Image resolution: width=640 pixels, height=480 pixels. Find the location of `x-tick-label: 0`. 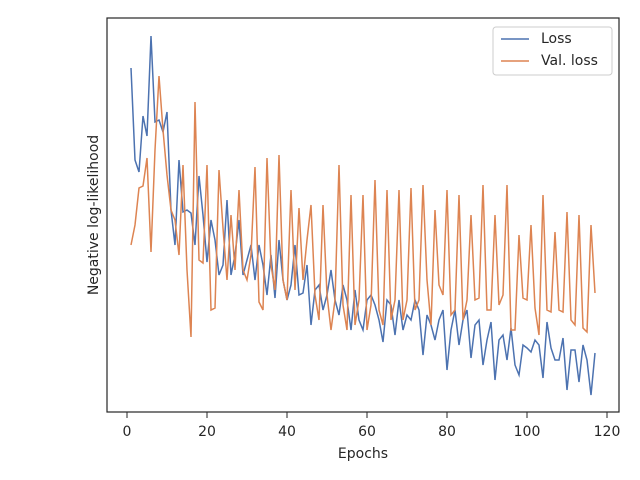

x-tick-label: 0 is located at coordinates (127, 432).